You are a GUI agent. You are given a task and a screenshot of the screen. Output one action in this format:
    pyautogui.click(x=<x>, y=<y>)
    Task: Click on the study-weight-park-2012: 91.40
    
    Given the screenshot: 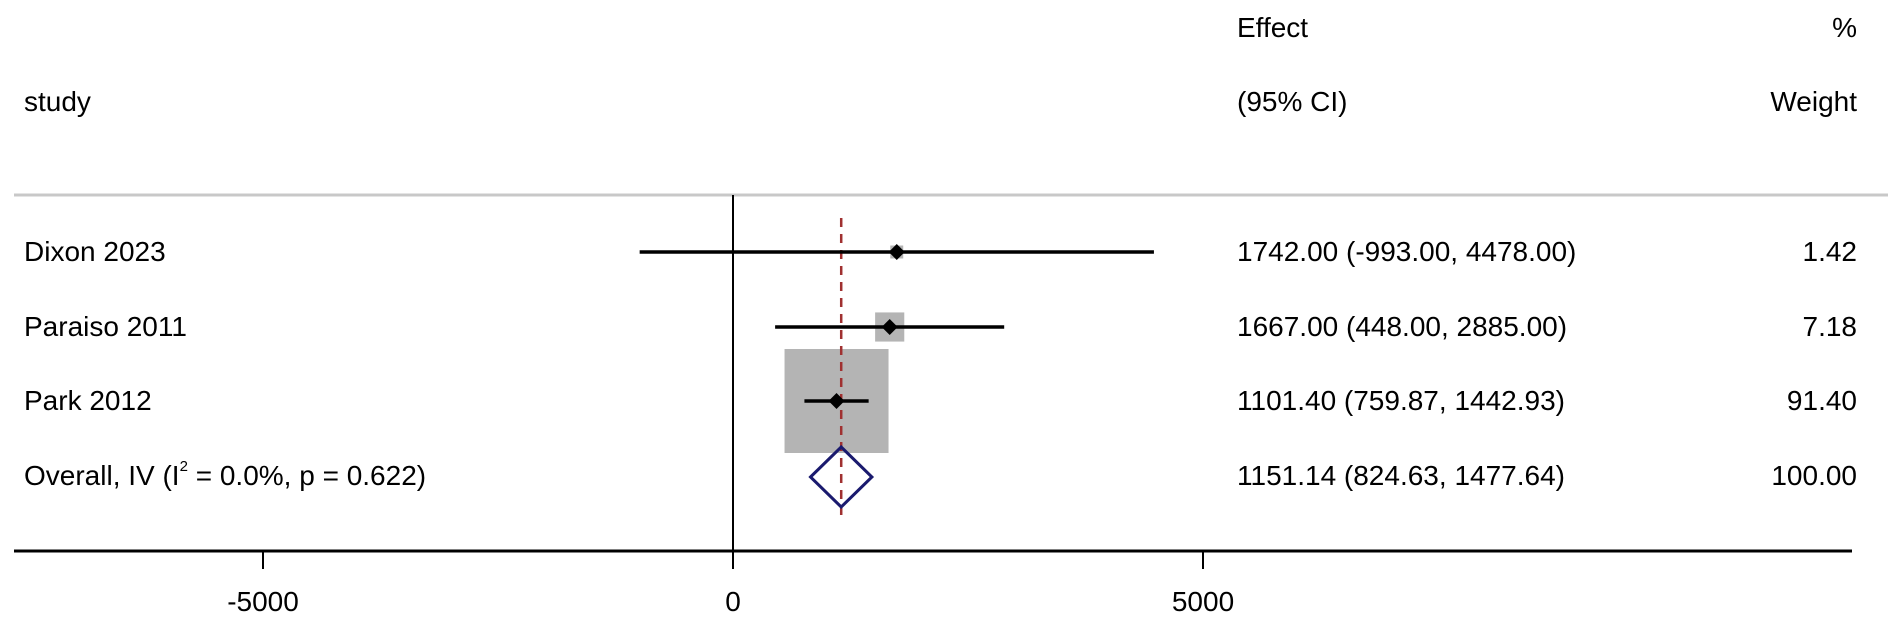 What is the action you would take?
    pyautogui.click(x=1821, y=400)
    